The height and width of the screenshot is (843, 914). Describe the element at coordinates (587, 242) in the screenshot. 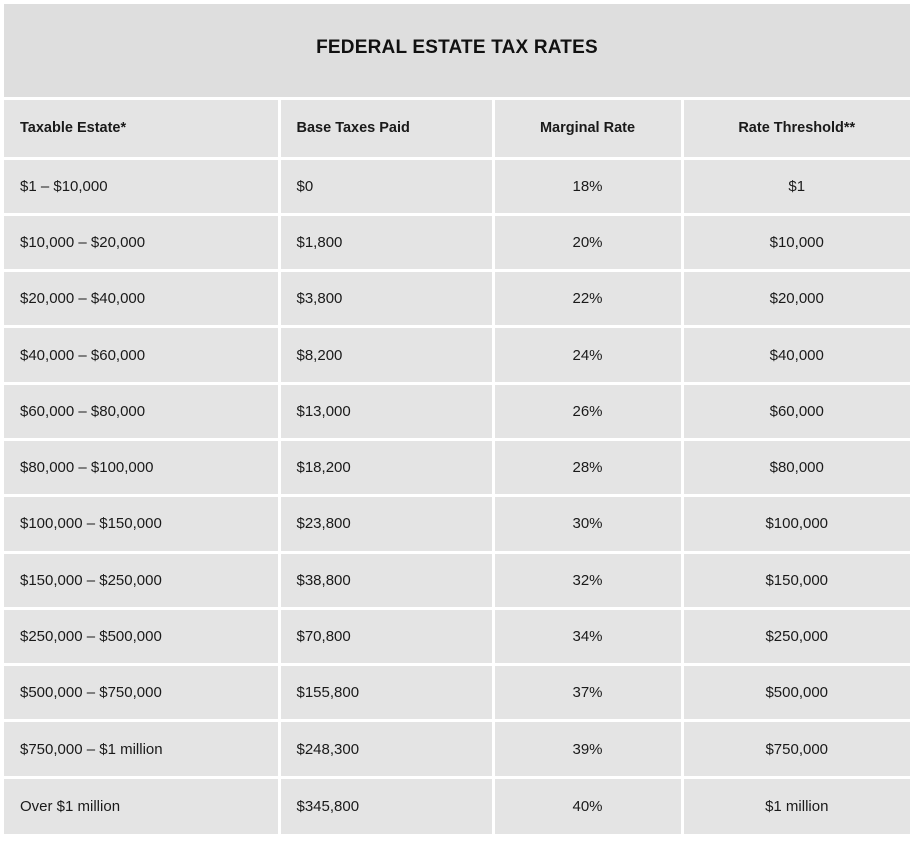

I see `marginal-rate-cell: 20%` at that location.